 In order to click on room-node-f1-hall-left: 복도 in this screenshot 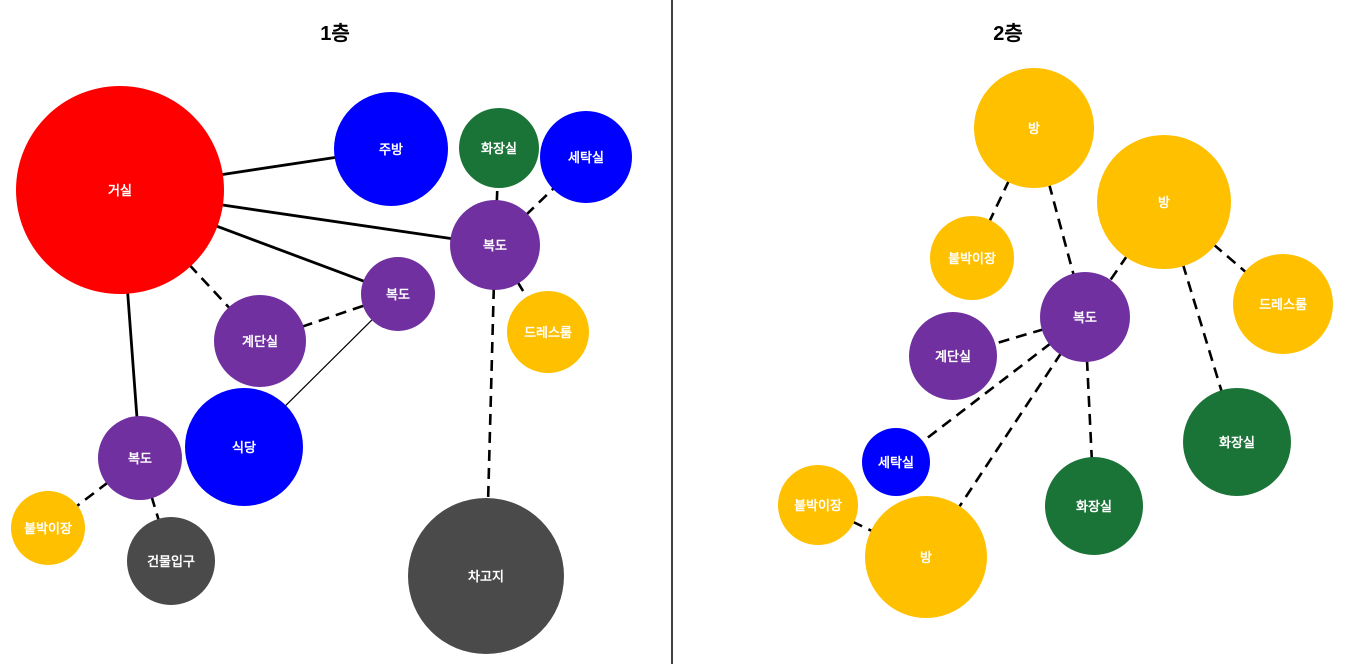, I will do `click(140, 458)`.